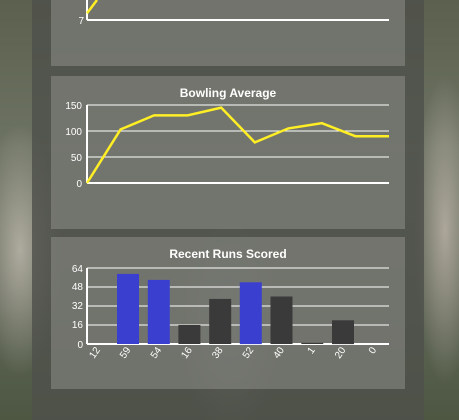 This screenshot has width=459, height=420. Describe the element at coordinates (312, 350) in the screenshot. I see `x-tick-label: 1` at that location.